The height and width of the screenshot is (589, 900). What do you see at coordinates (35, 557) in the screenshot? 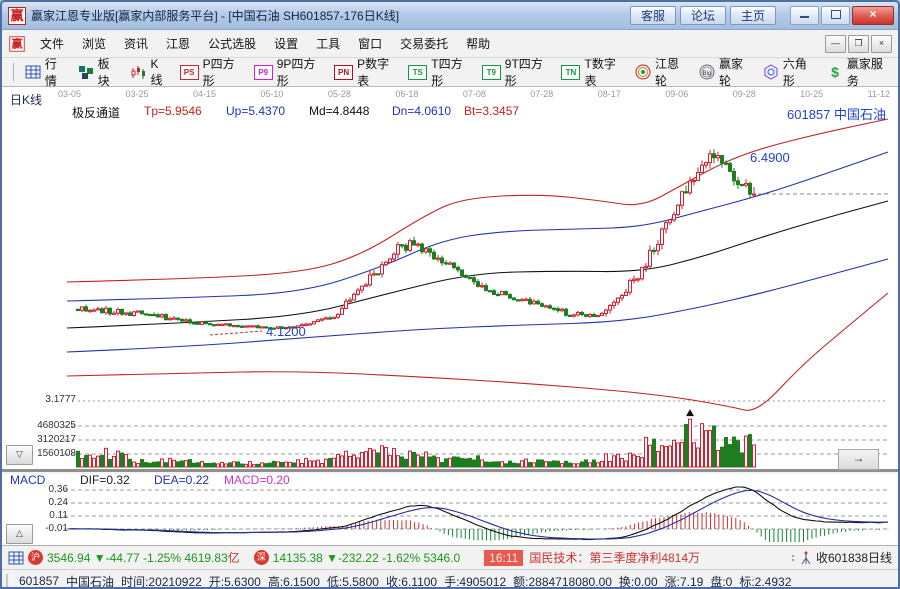
I see `shanghai-market-icon: 沪` at bounding box center [35, 557].